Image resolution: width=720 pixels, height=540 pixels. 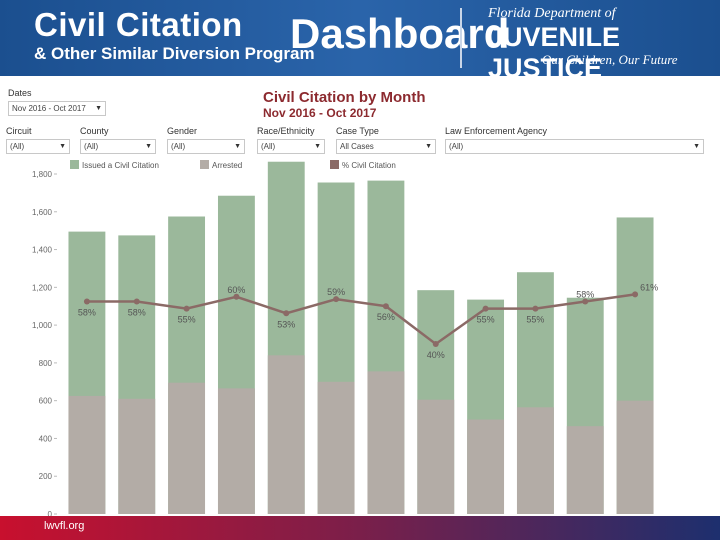 I want to click on percent-label: 53%, so click(x=286, y=324).